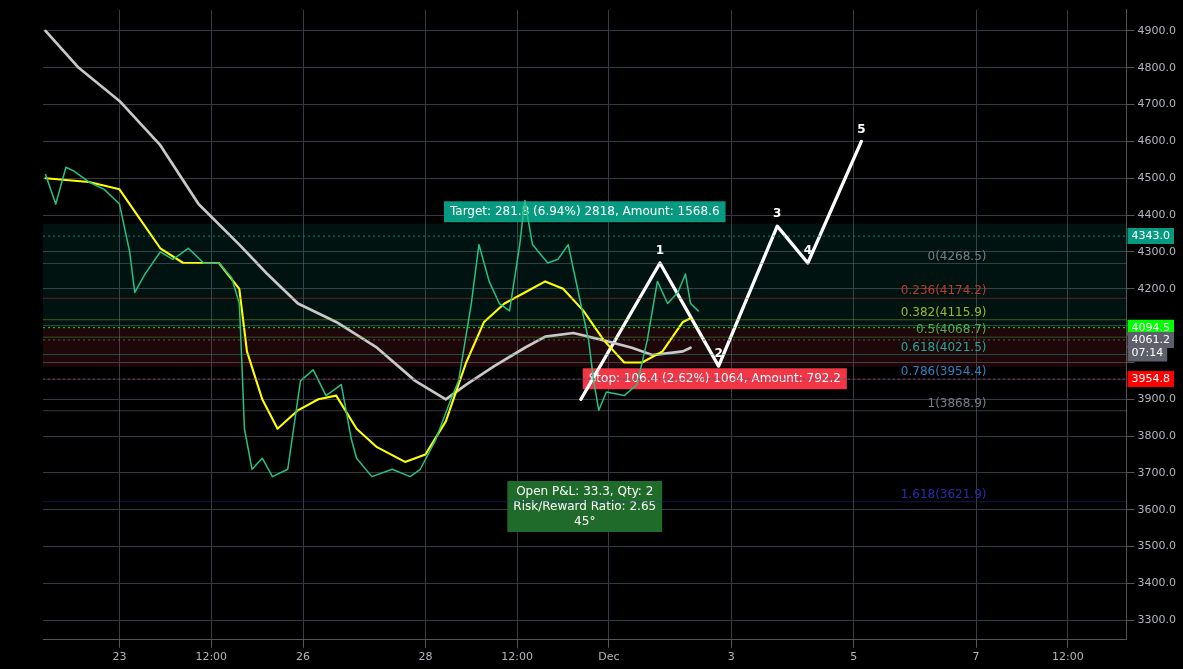 The height and width of the screenshot is (669, 1183). Describe the element at coordinates (1157, 620) in the screenshot. I see `y-tick-label: 3300.0` at that location.